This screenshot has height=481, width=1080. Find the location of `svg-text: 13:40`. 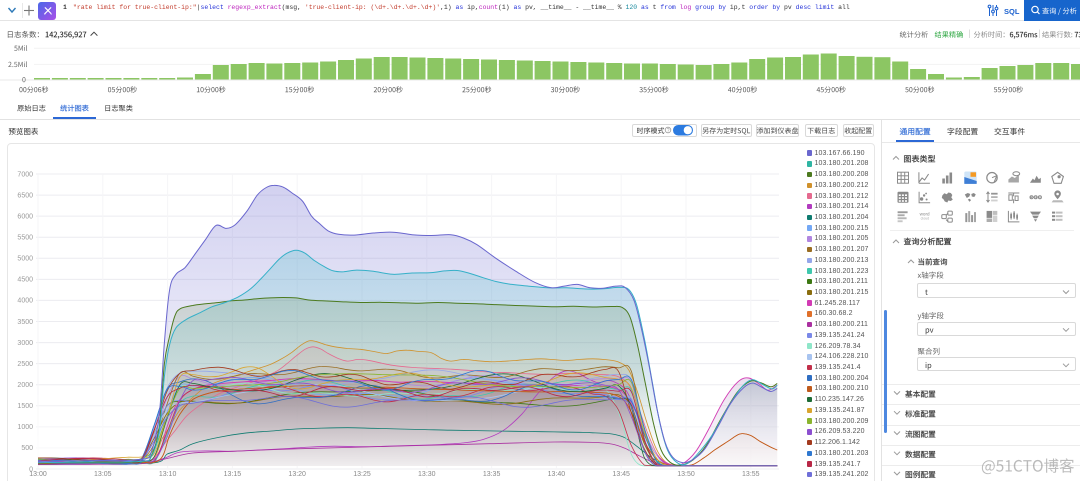

svg-text: 13:40 is located at coordinates (557, 474).